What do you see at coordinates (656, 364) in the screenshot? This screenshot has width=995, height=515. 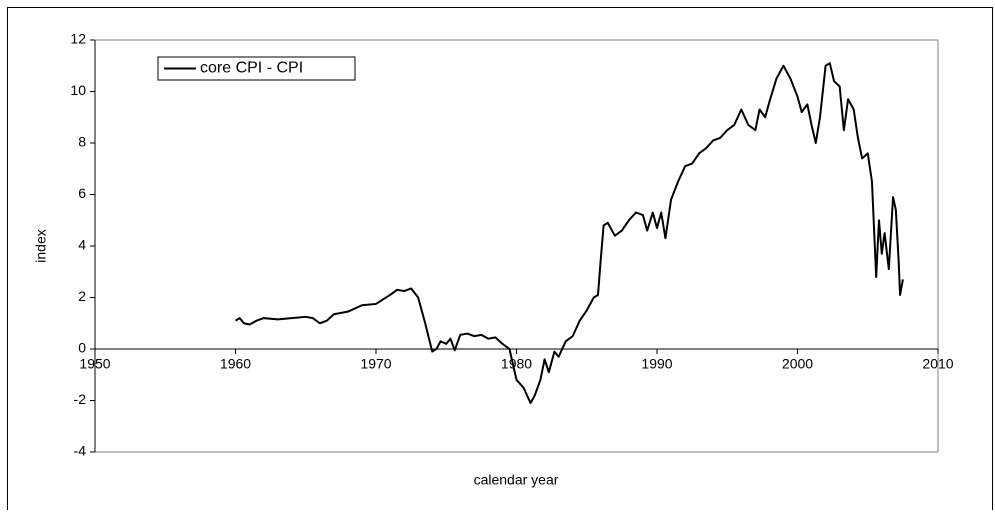 I see `x-tick-label: 1990` at bounding box center [656, 364].